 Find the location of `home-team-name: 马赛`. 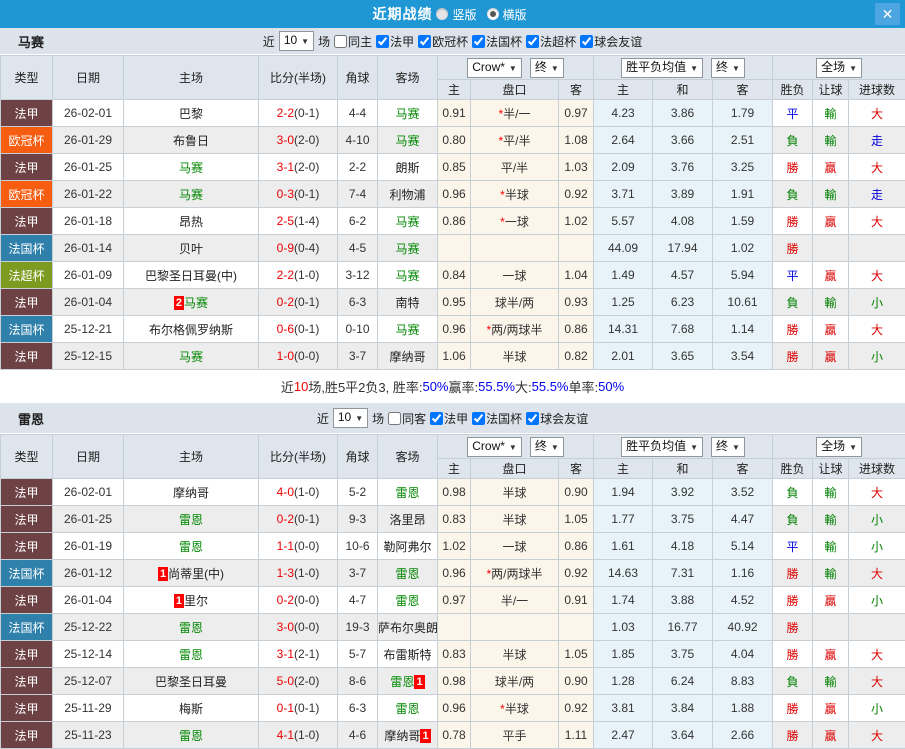

home-team-name: 马赛 is located at coordinates (190, 356).